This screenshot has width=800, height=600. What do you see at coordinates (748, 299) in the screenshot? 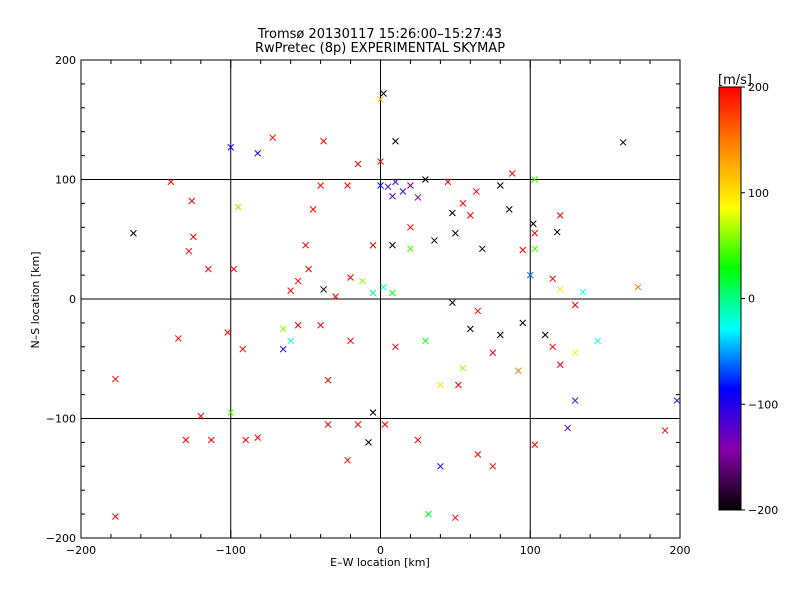
I see `velocity-colorbar: 200 100 0 −100 −200` at bounding box center [748, 299].